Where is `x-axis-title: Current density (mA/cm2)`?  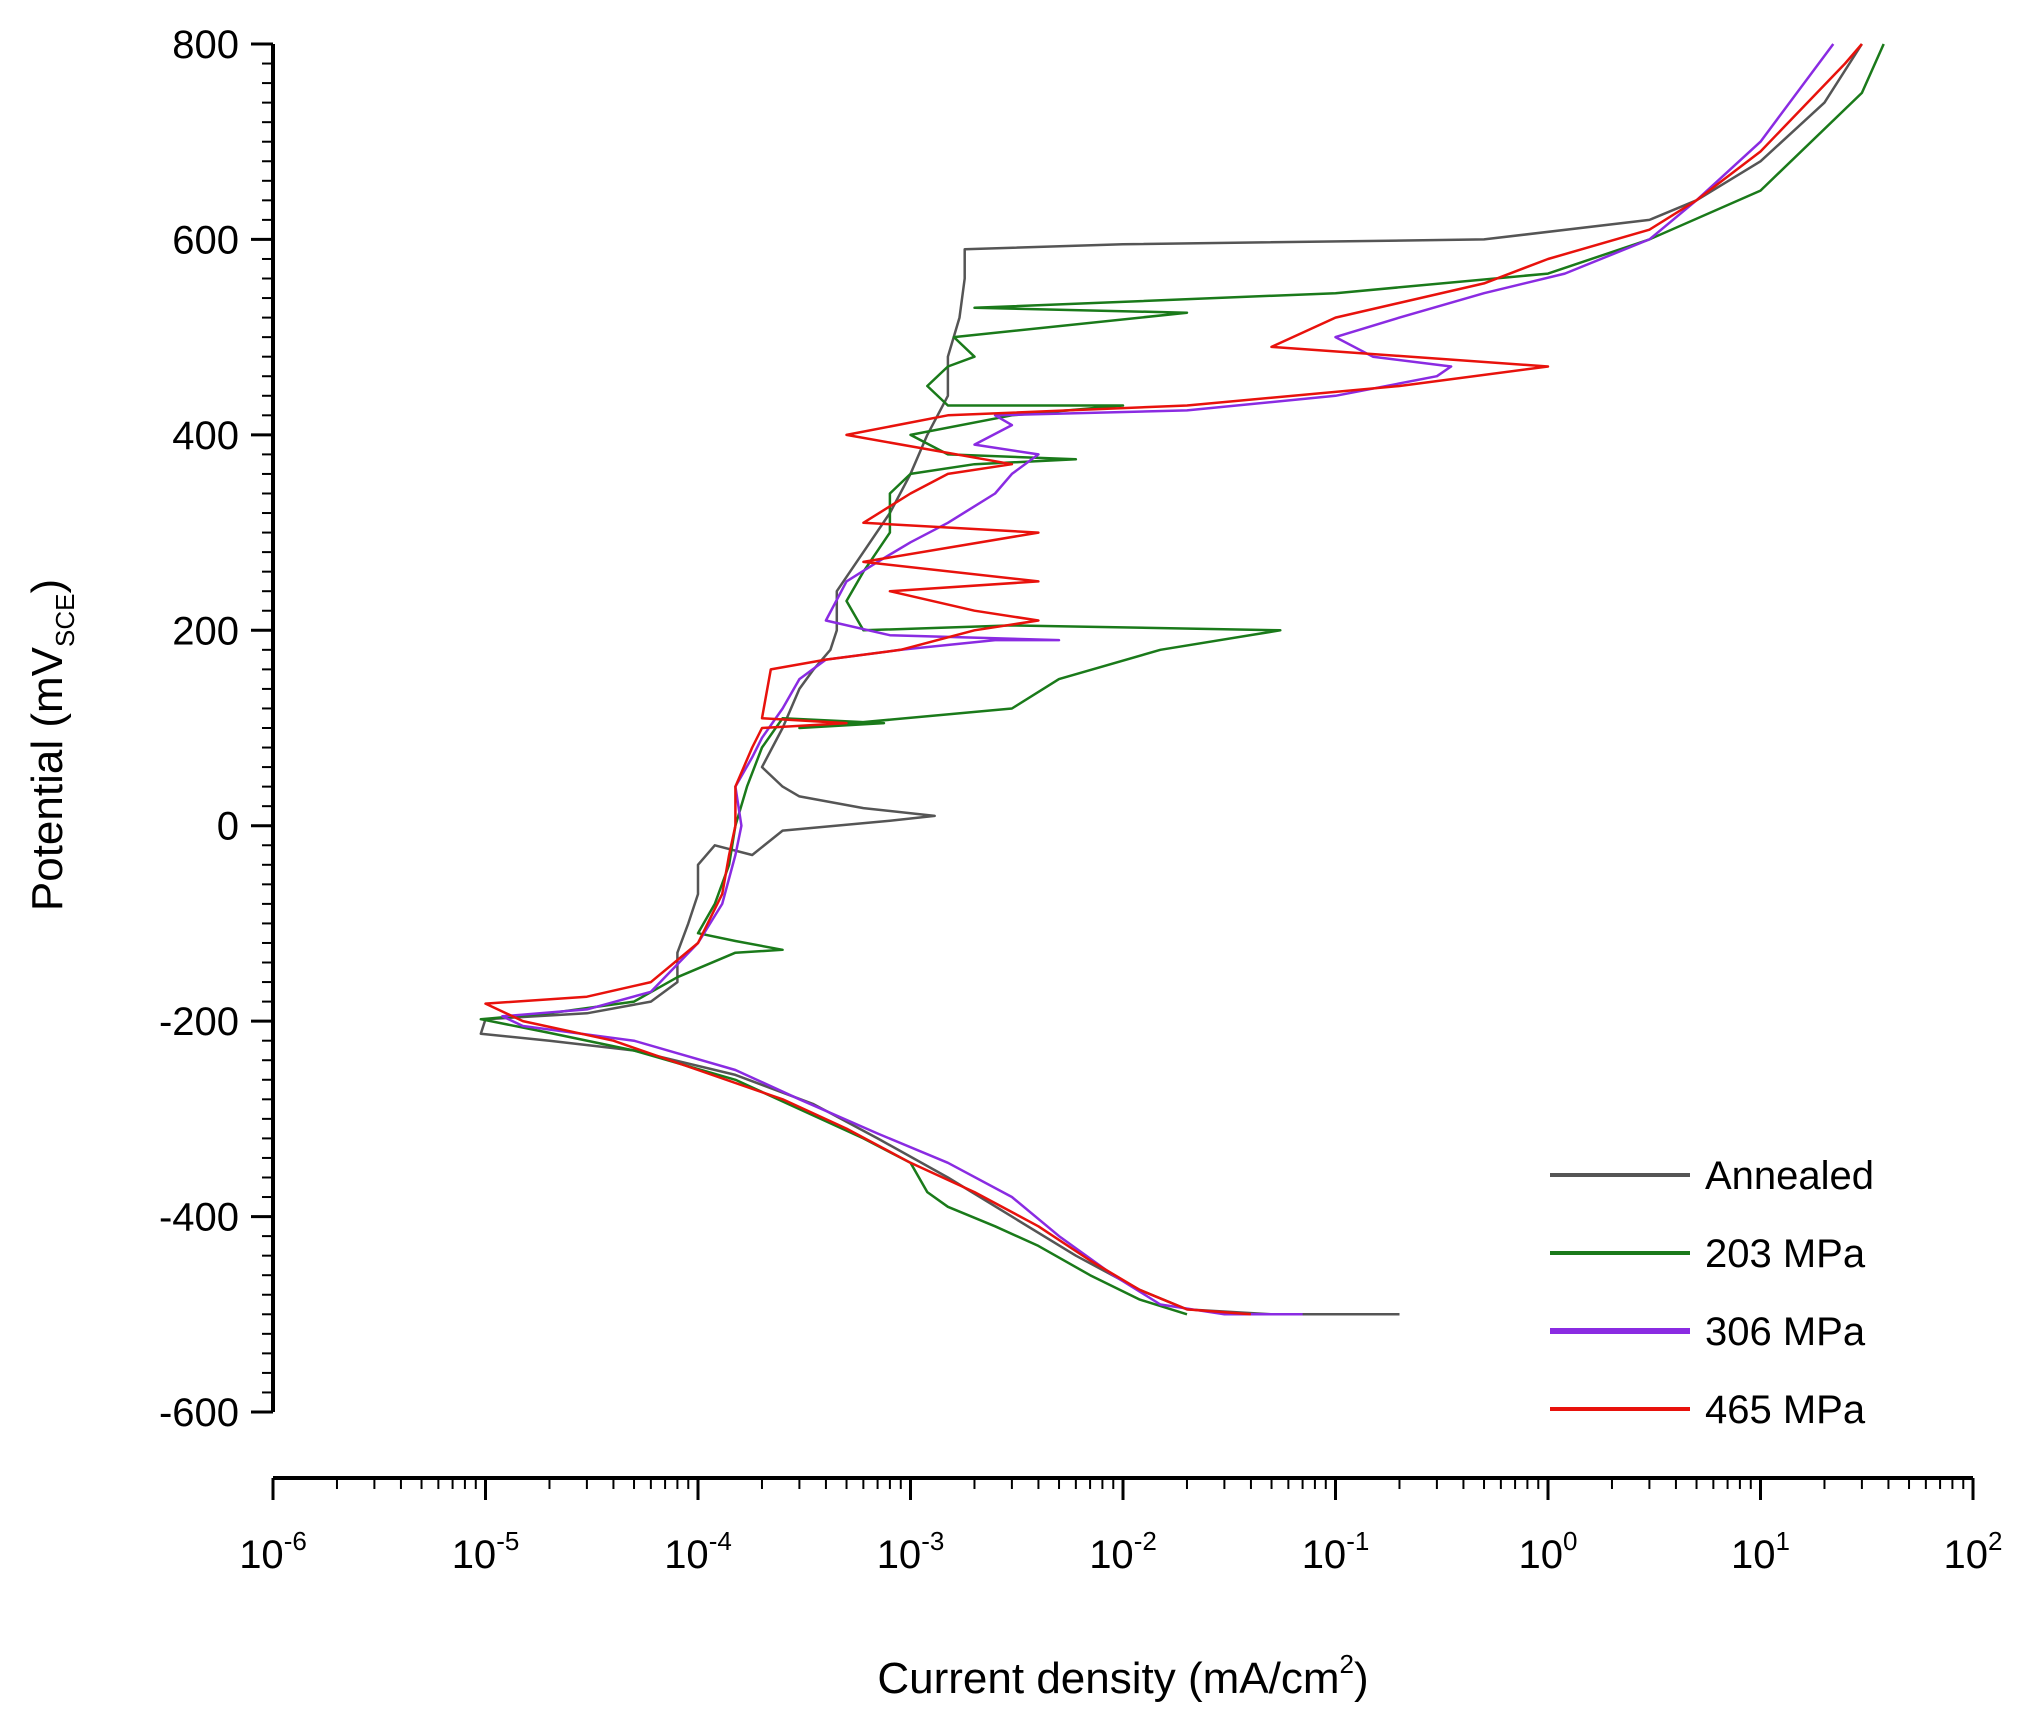 x-axis-title: Current density (mA/cm2) is located at coordinates (1122, 1676).